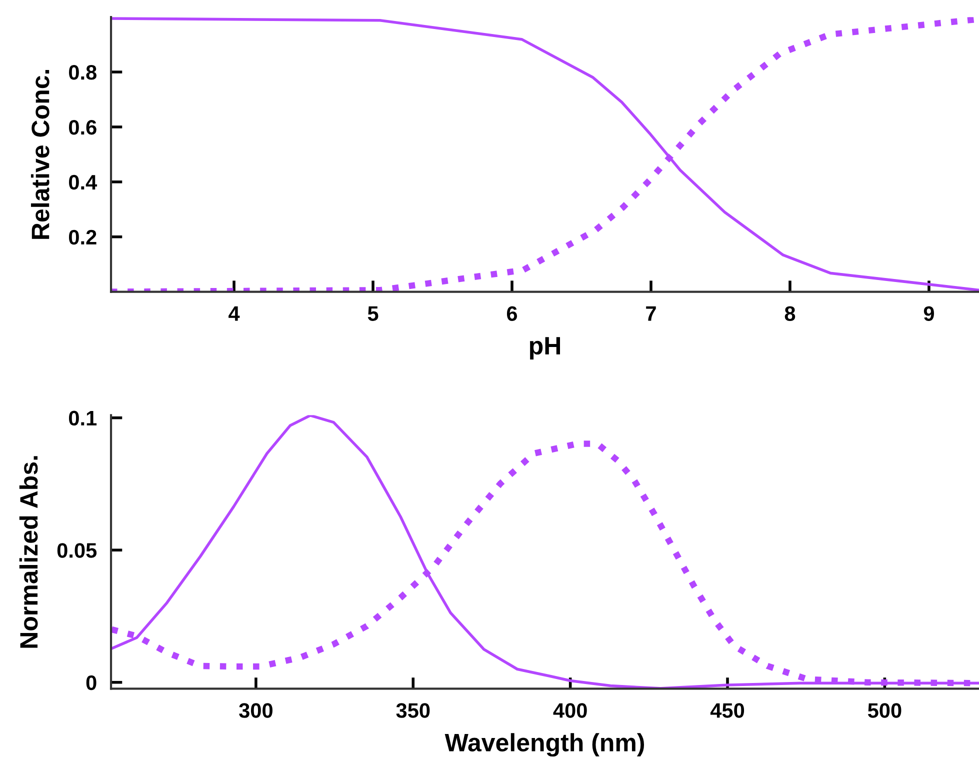 This screenshot has height=776, width=979. Describe the element at coordinates (373, 313) in the screenshot. I see `x-tick-label: 5` at that location.